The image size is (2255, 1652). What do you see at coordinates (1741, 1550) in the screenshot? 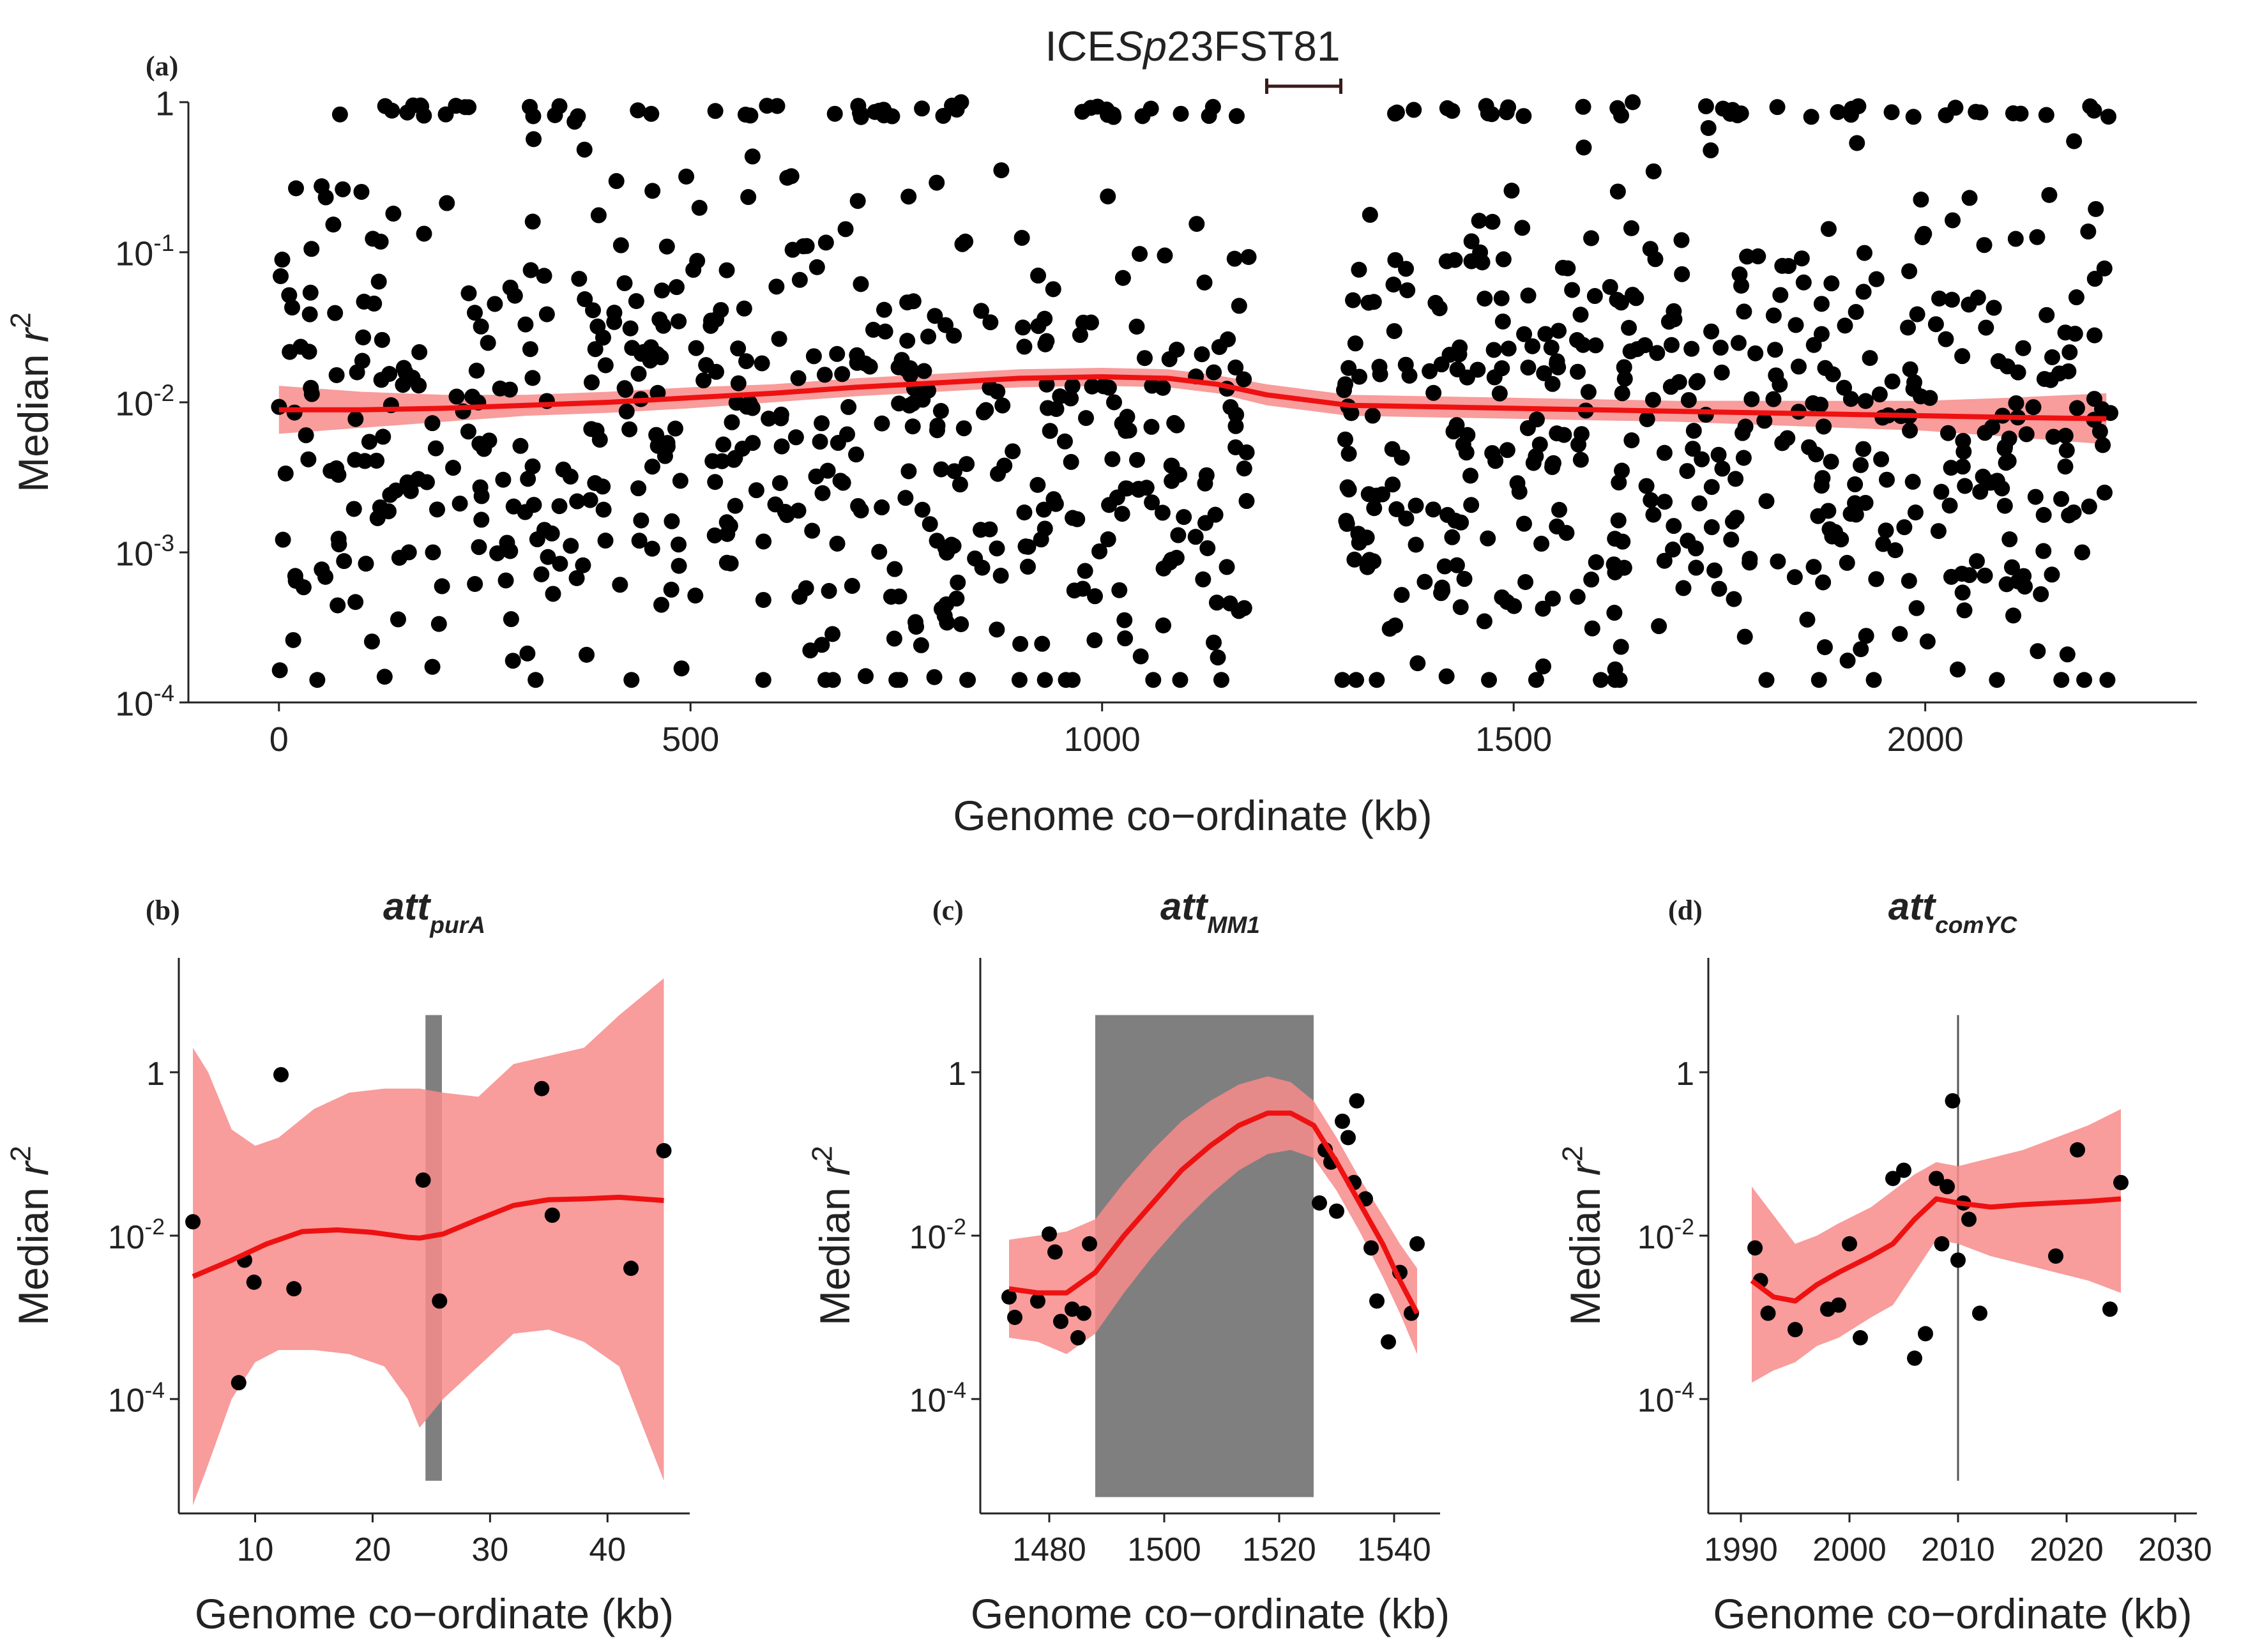
I see `x-tick-label: 1990` at bounding box center [1741, 1550].